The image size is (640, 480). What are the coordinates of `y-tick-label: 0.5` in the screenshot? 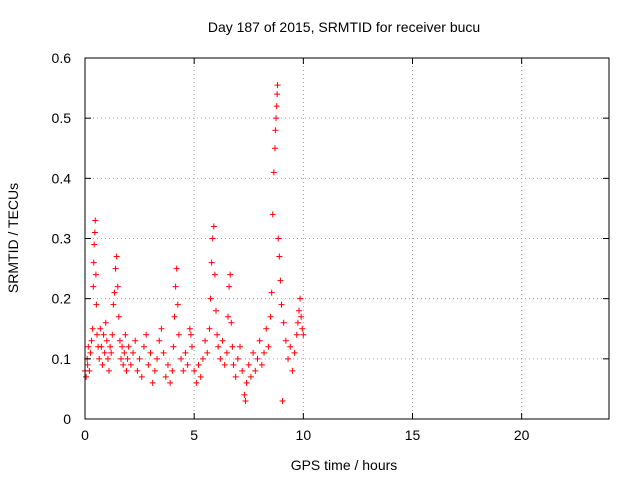 It's located at (62, 118).